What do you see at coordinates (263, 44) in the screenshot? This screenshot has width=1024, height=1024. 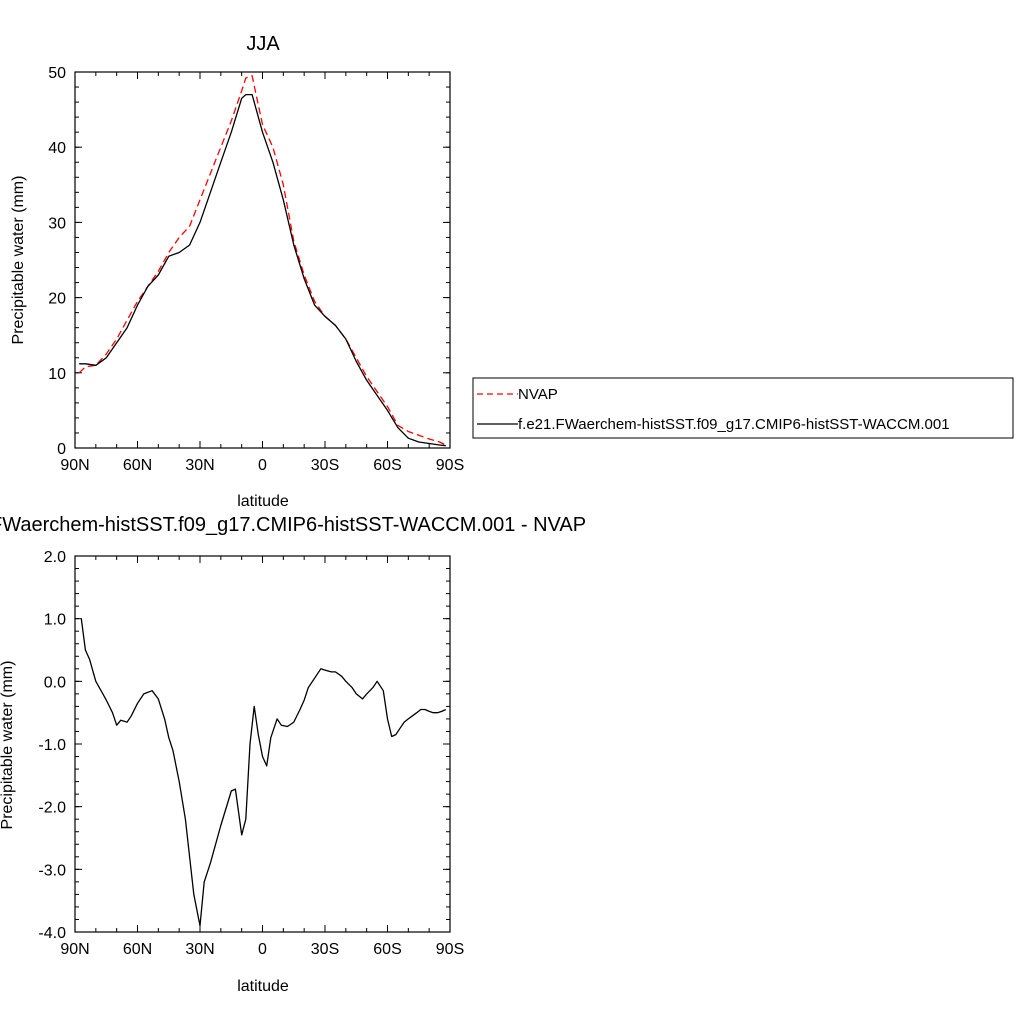 I see `chart-title: JJA` at bounding box center [263, 44].